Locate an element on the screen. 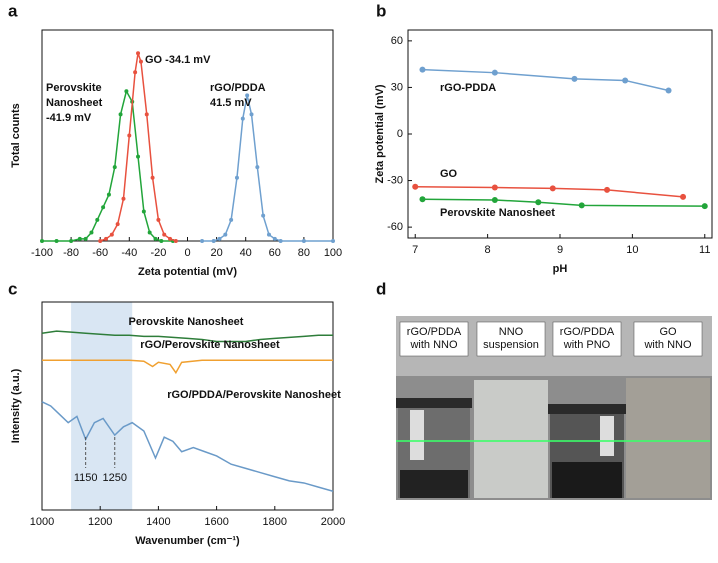 This screenshot has width=718, height=563. y-tick-label: 0 is located at coordinates (400, 134).